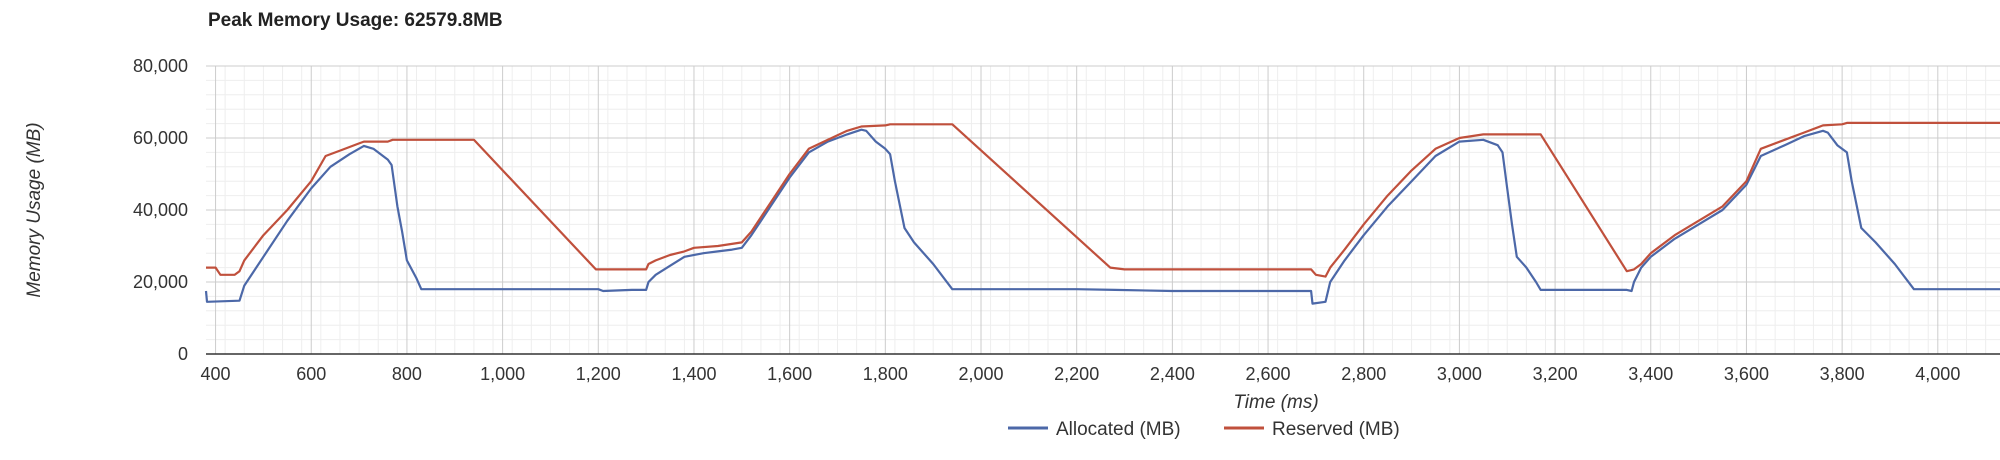  I want to click on x-tick-label: 3,600, so click(1746, 374).